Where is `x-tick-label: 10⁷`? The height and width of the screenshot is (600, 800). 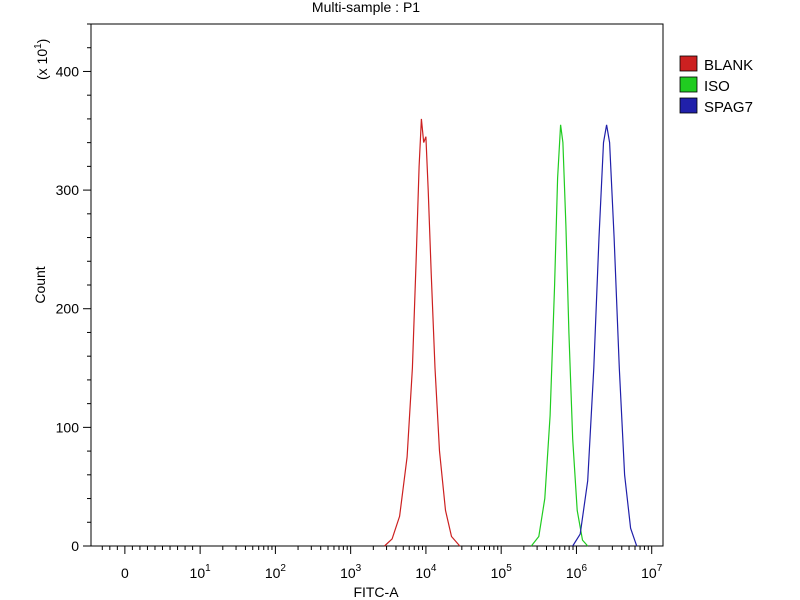 x-tick-label: 10⁷ is located at coordinates (652, 572).